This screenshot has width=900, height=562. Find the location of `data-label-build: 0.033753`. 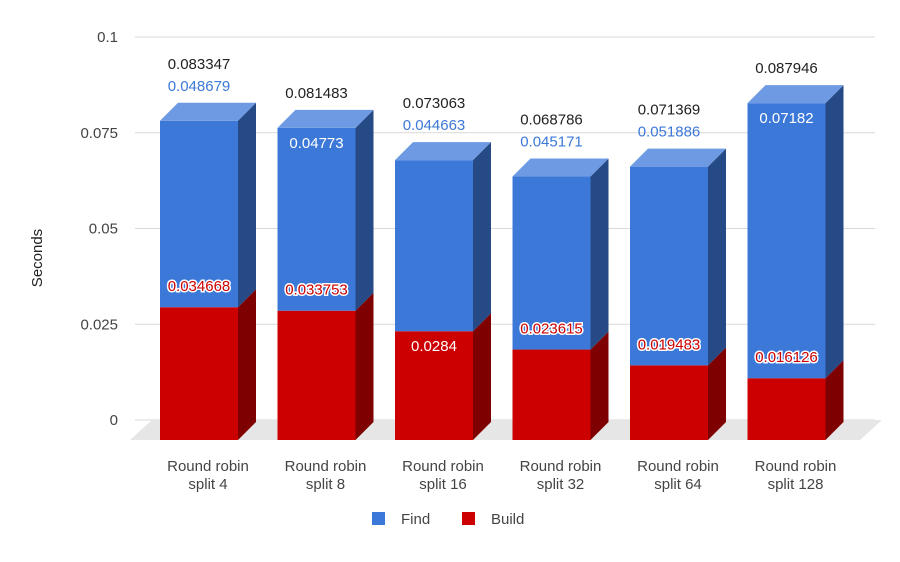

data-label-build: 0.033753 is located at coordinates (316, 290).